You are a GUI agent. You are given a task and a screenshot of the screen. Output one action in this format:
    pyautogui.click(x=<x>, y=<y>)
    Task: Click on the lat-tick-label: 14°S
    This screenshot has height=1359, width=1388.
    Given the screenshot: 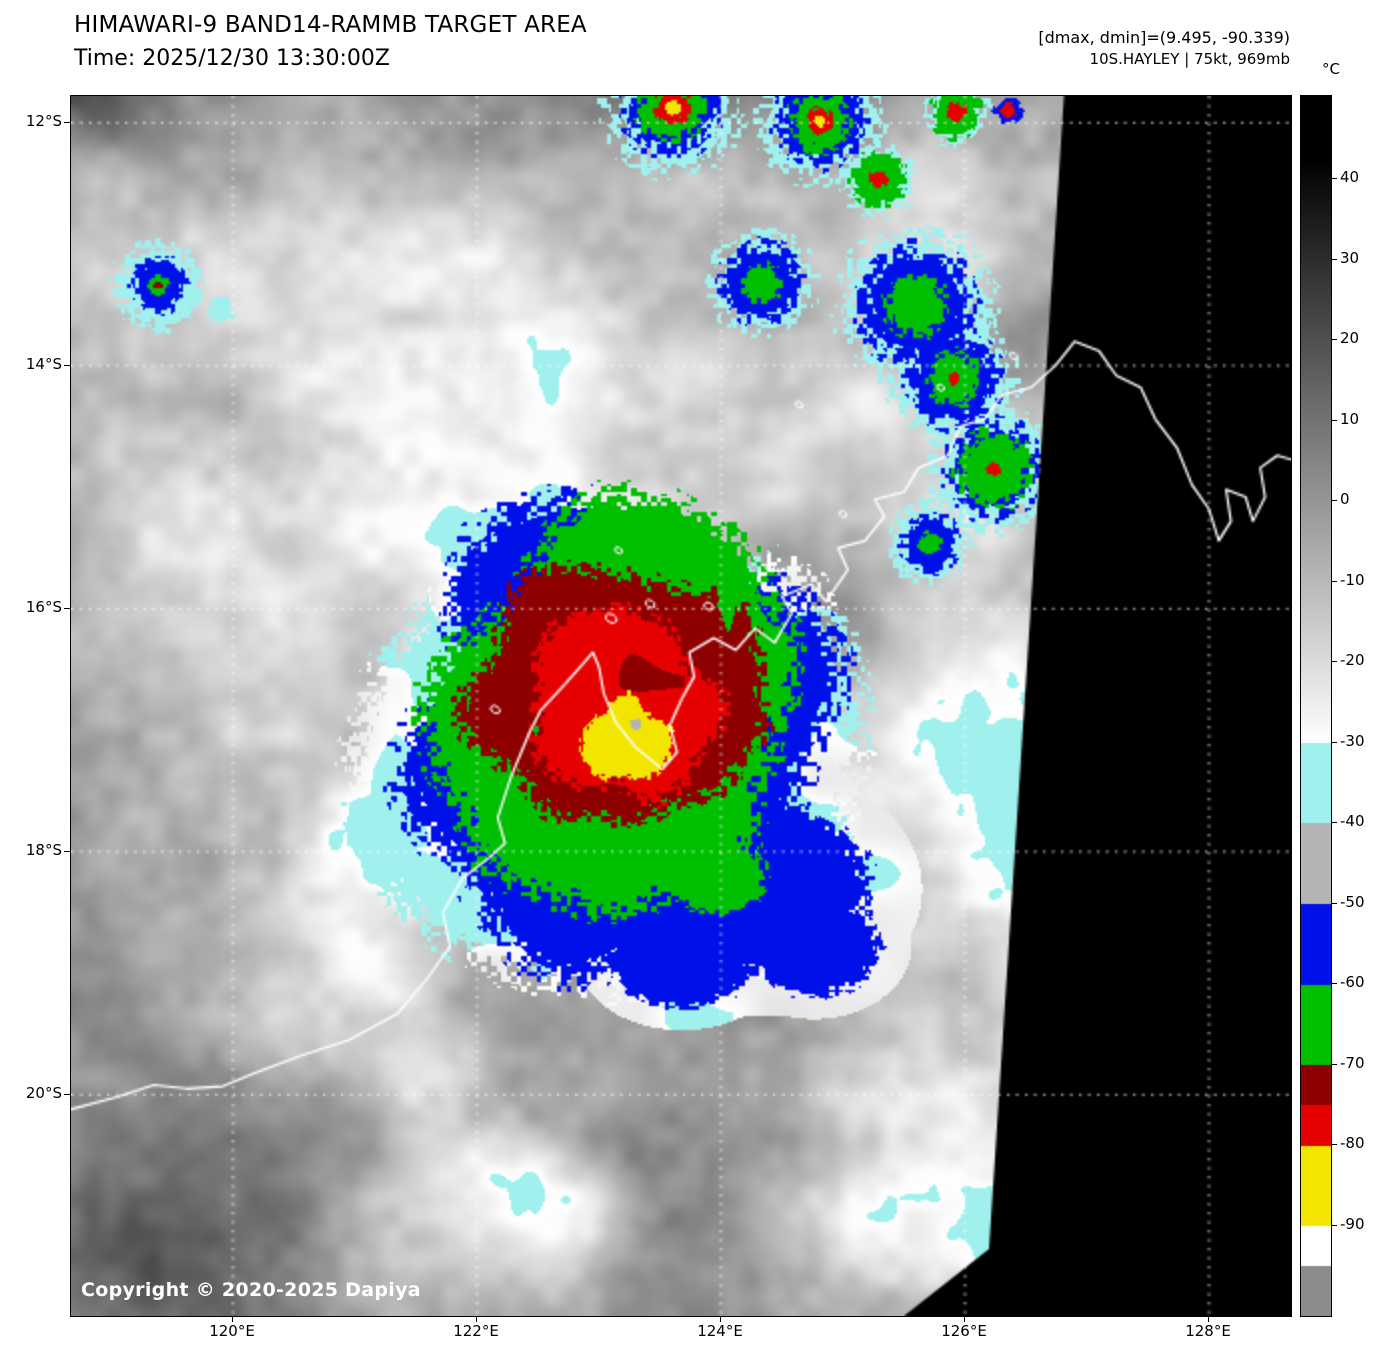 What is the action you would take?
    pyautogui.click(x=43, y=363)
    